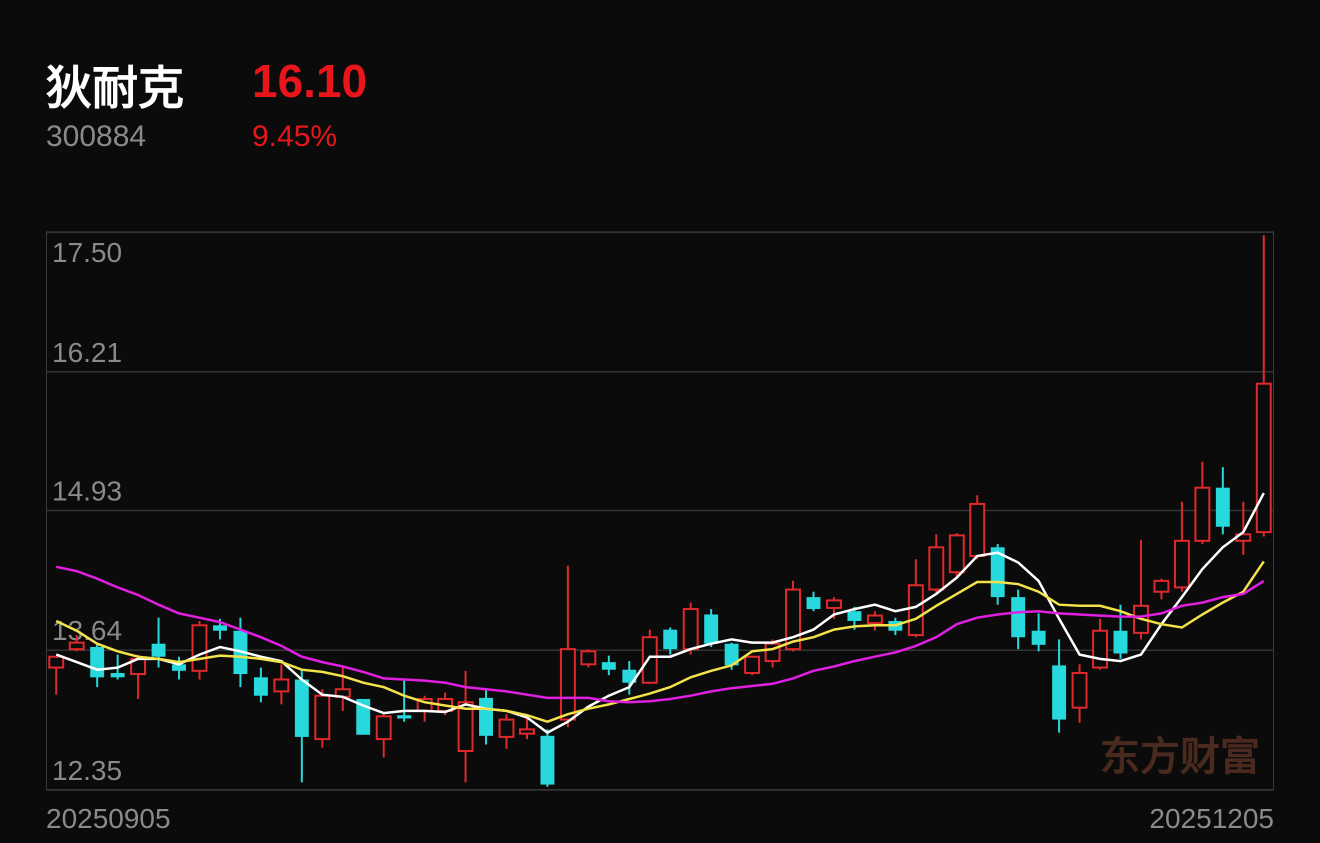 This screenshot has width=1320, height=843. Describe the element at coordinates (115, 88) in the screenshot. I see `stock-name: 狄耐克` at that location.